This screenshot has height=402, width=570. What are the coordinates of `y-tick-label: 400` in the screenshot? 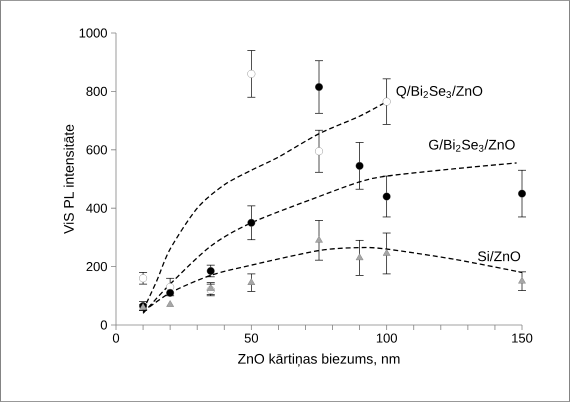 It's located at (96, 208).